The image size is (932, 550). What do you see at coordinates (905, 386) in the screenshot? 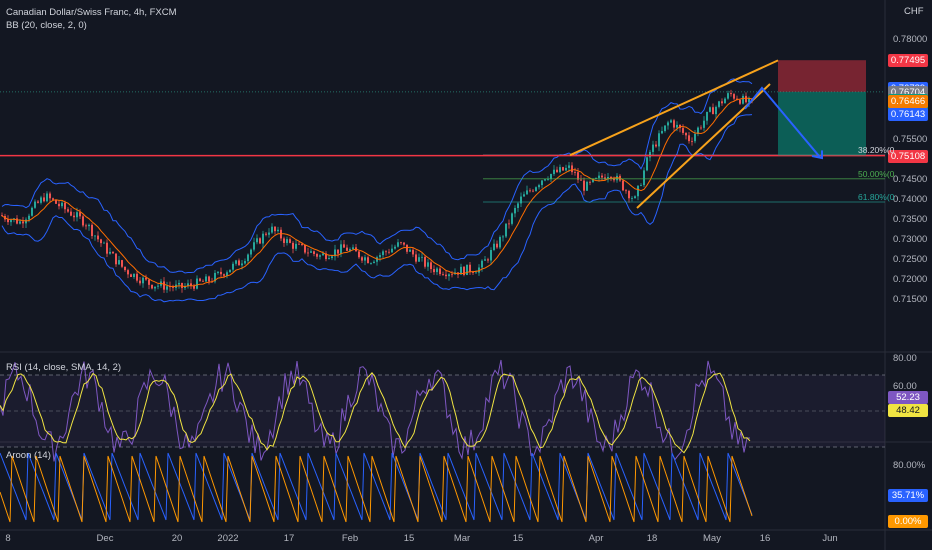
I see `rsi-tick-60: 60.00` at bounding box center [905, 386].